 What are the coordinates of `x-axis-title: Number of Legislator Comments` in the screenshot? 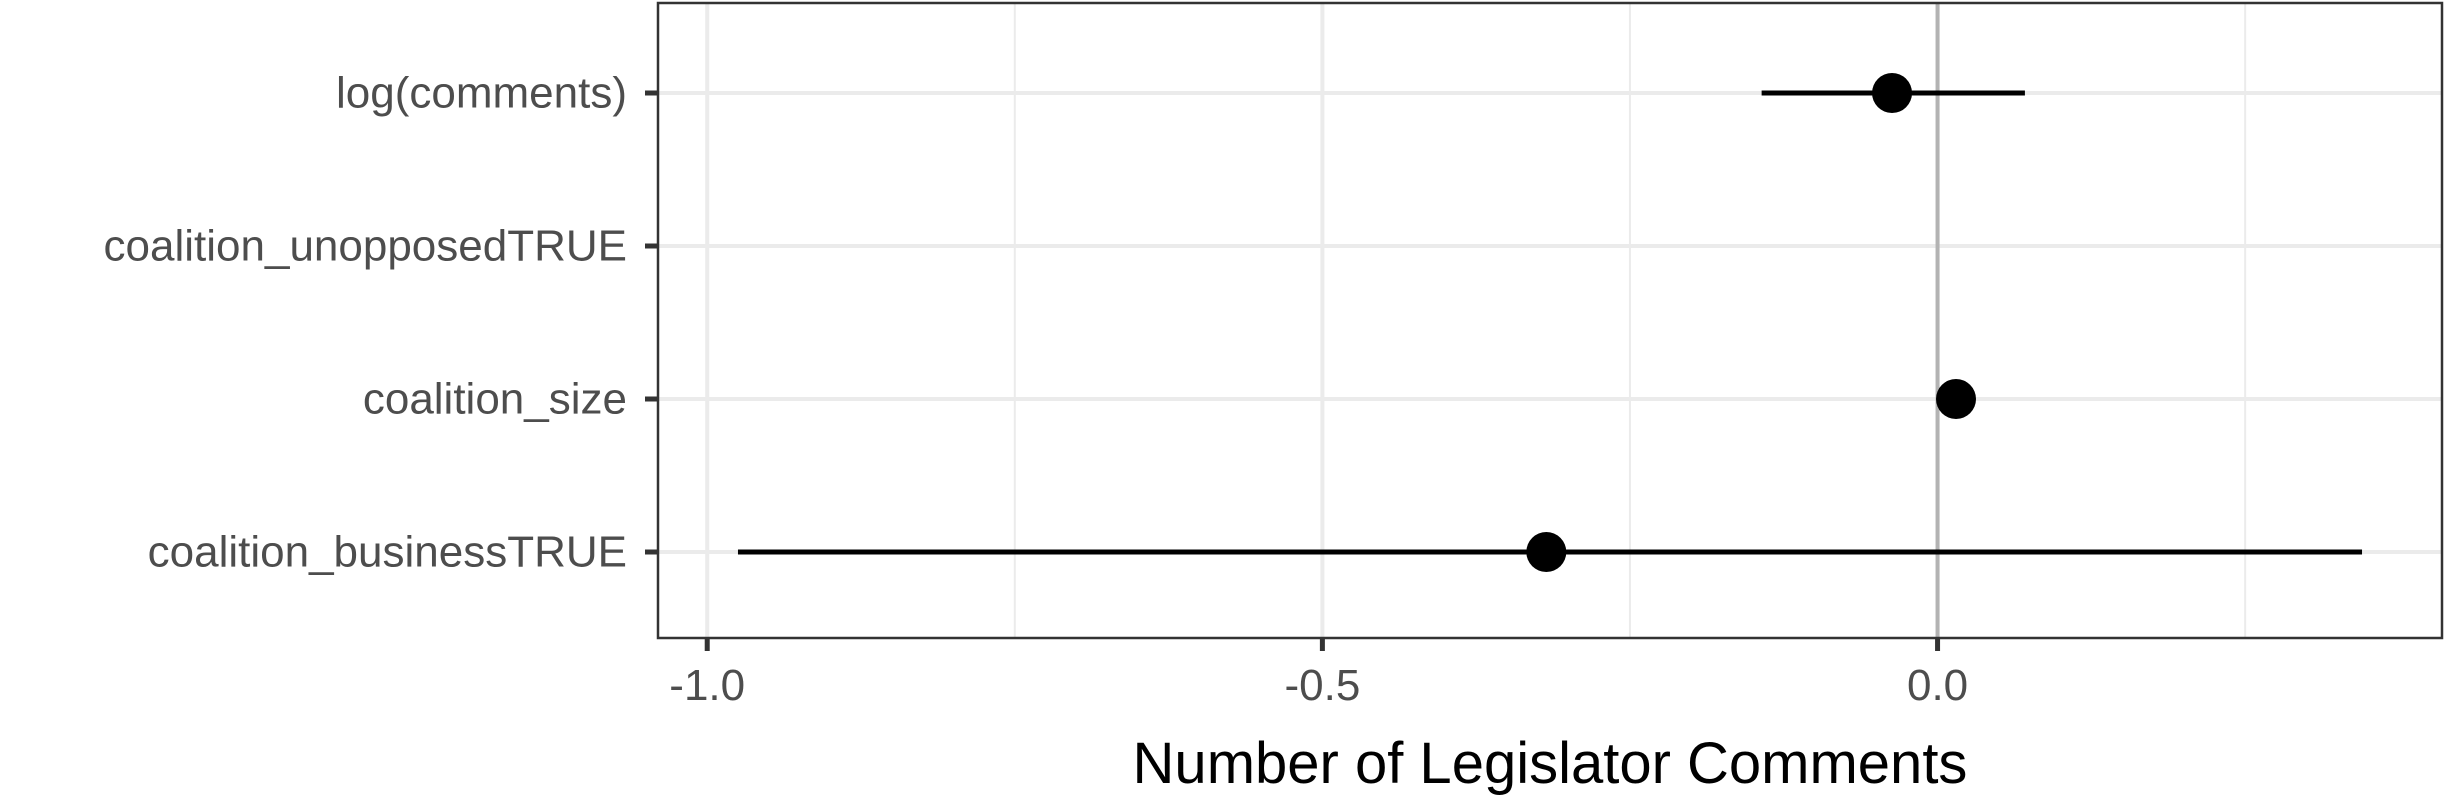 It's located at (1550, 763).